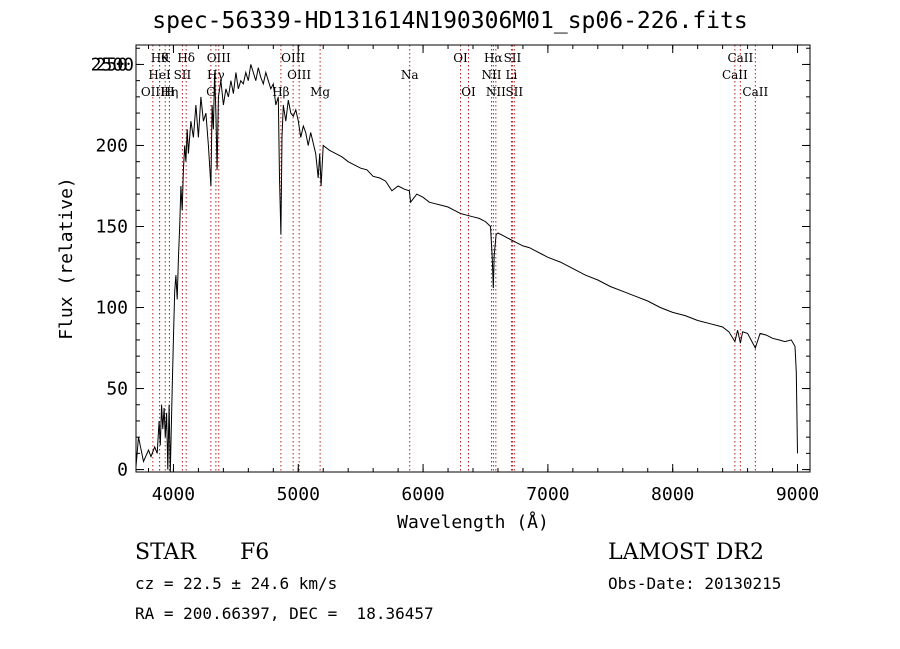 The image size is (900, 649). I want to click on line-label: Hη, so click(170, 92).